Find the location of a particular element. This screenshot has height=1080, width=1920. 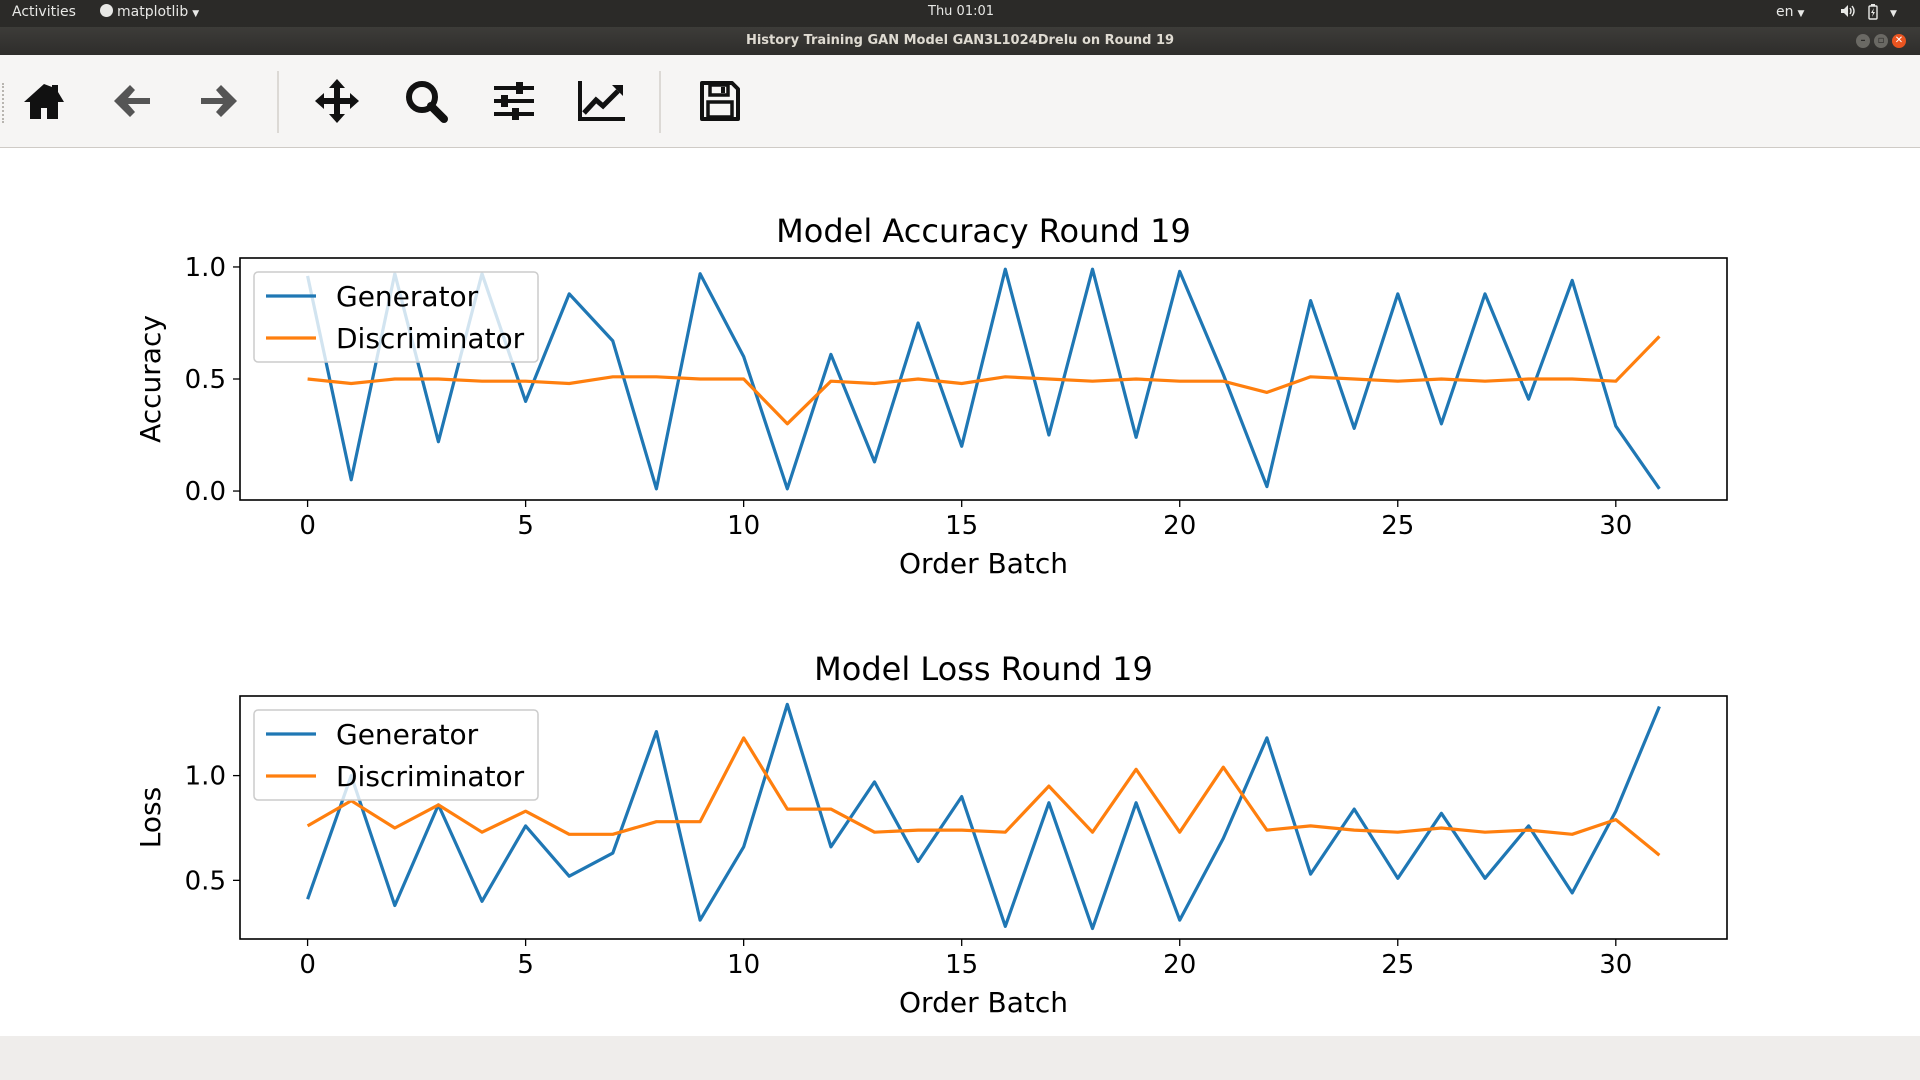

chart-title: Model Accuracy Round 19 is located at coordinates (983, 231).